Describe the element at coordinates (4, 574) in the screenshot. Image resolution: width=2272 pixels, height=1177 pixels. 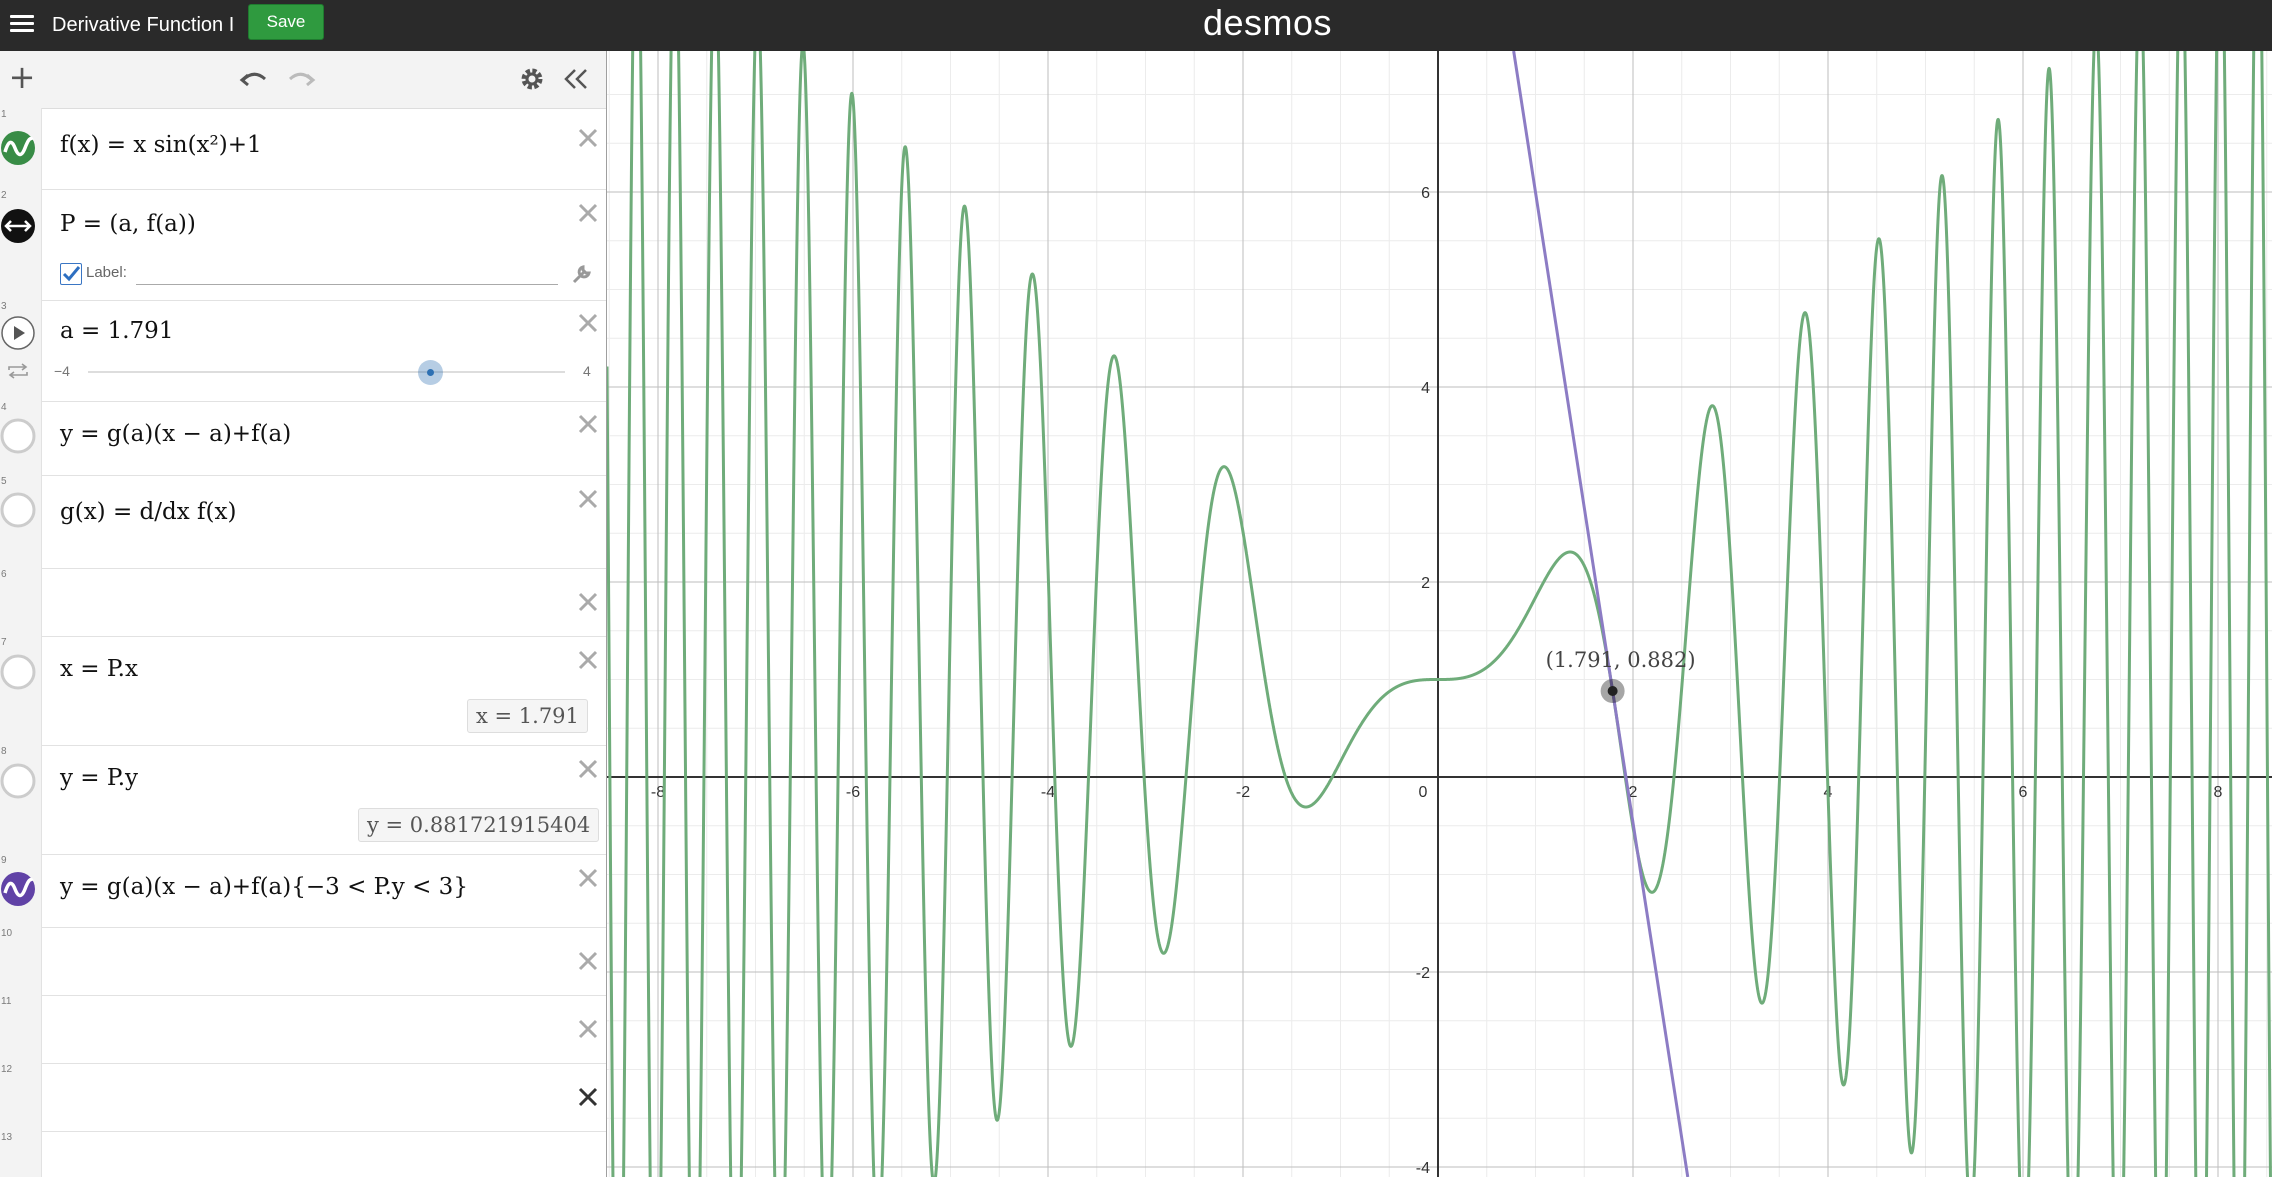
I see `expression-number: 6` at that location.